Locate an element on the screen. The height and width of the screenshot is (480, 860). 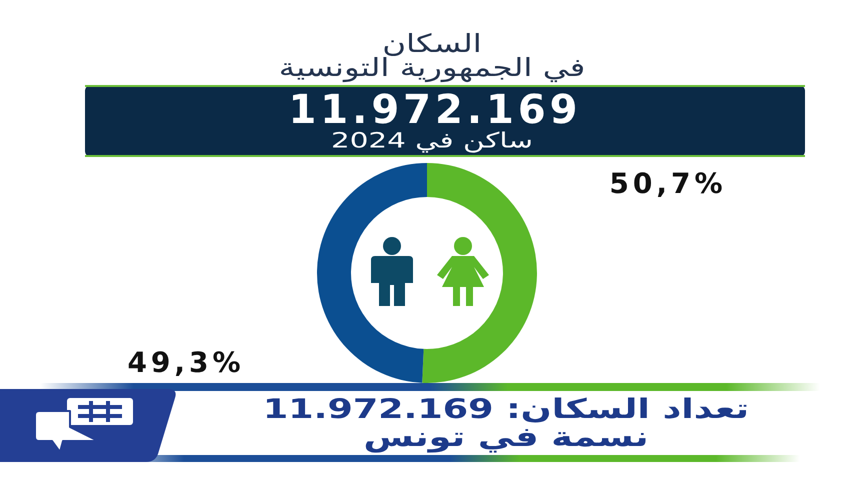
text: تعداد السكان: 11.972.169 نسمة في تونس is located at coordinates (506, 422).